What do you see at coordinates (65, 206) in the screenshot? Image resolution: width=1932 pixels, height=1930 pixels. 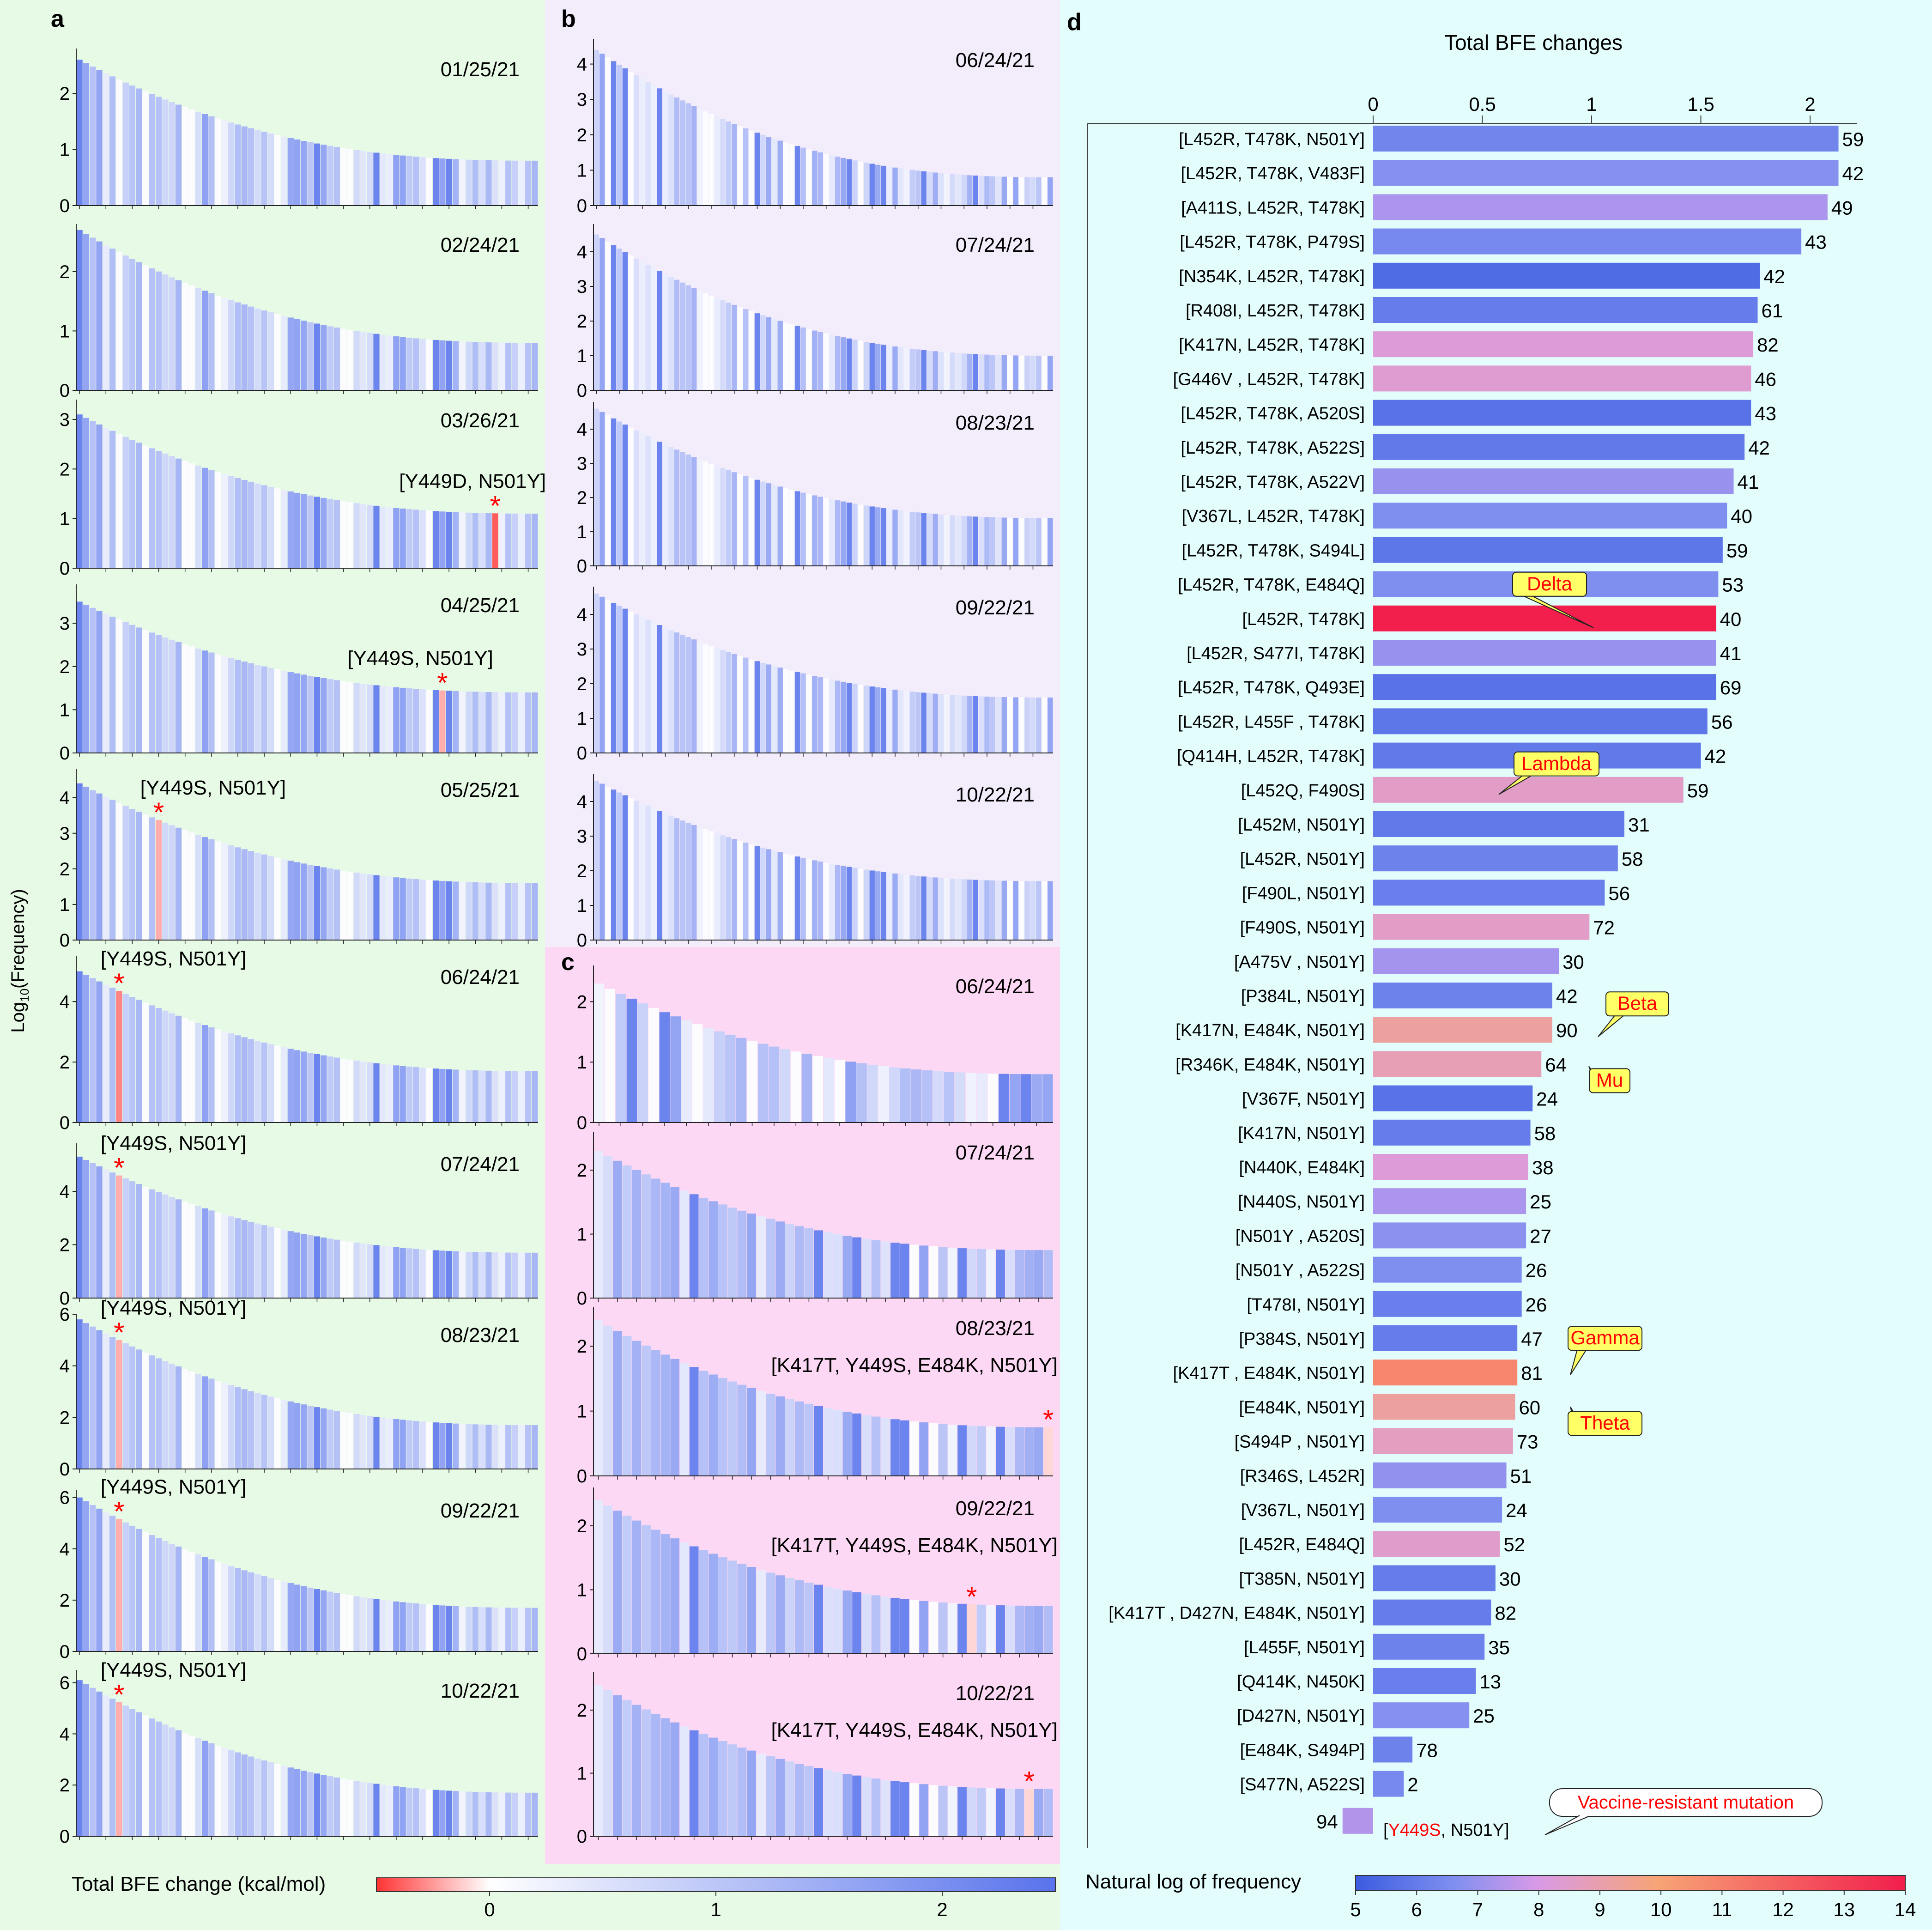 I see `y-tick-label: 0` at bounding box center [65, 206].